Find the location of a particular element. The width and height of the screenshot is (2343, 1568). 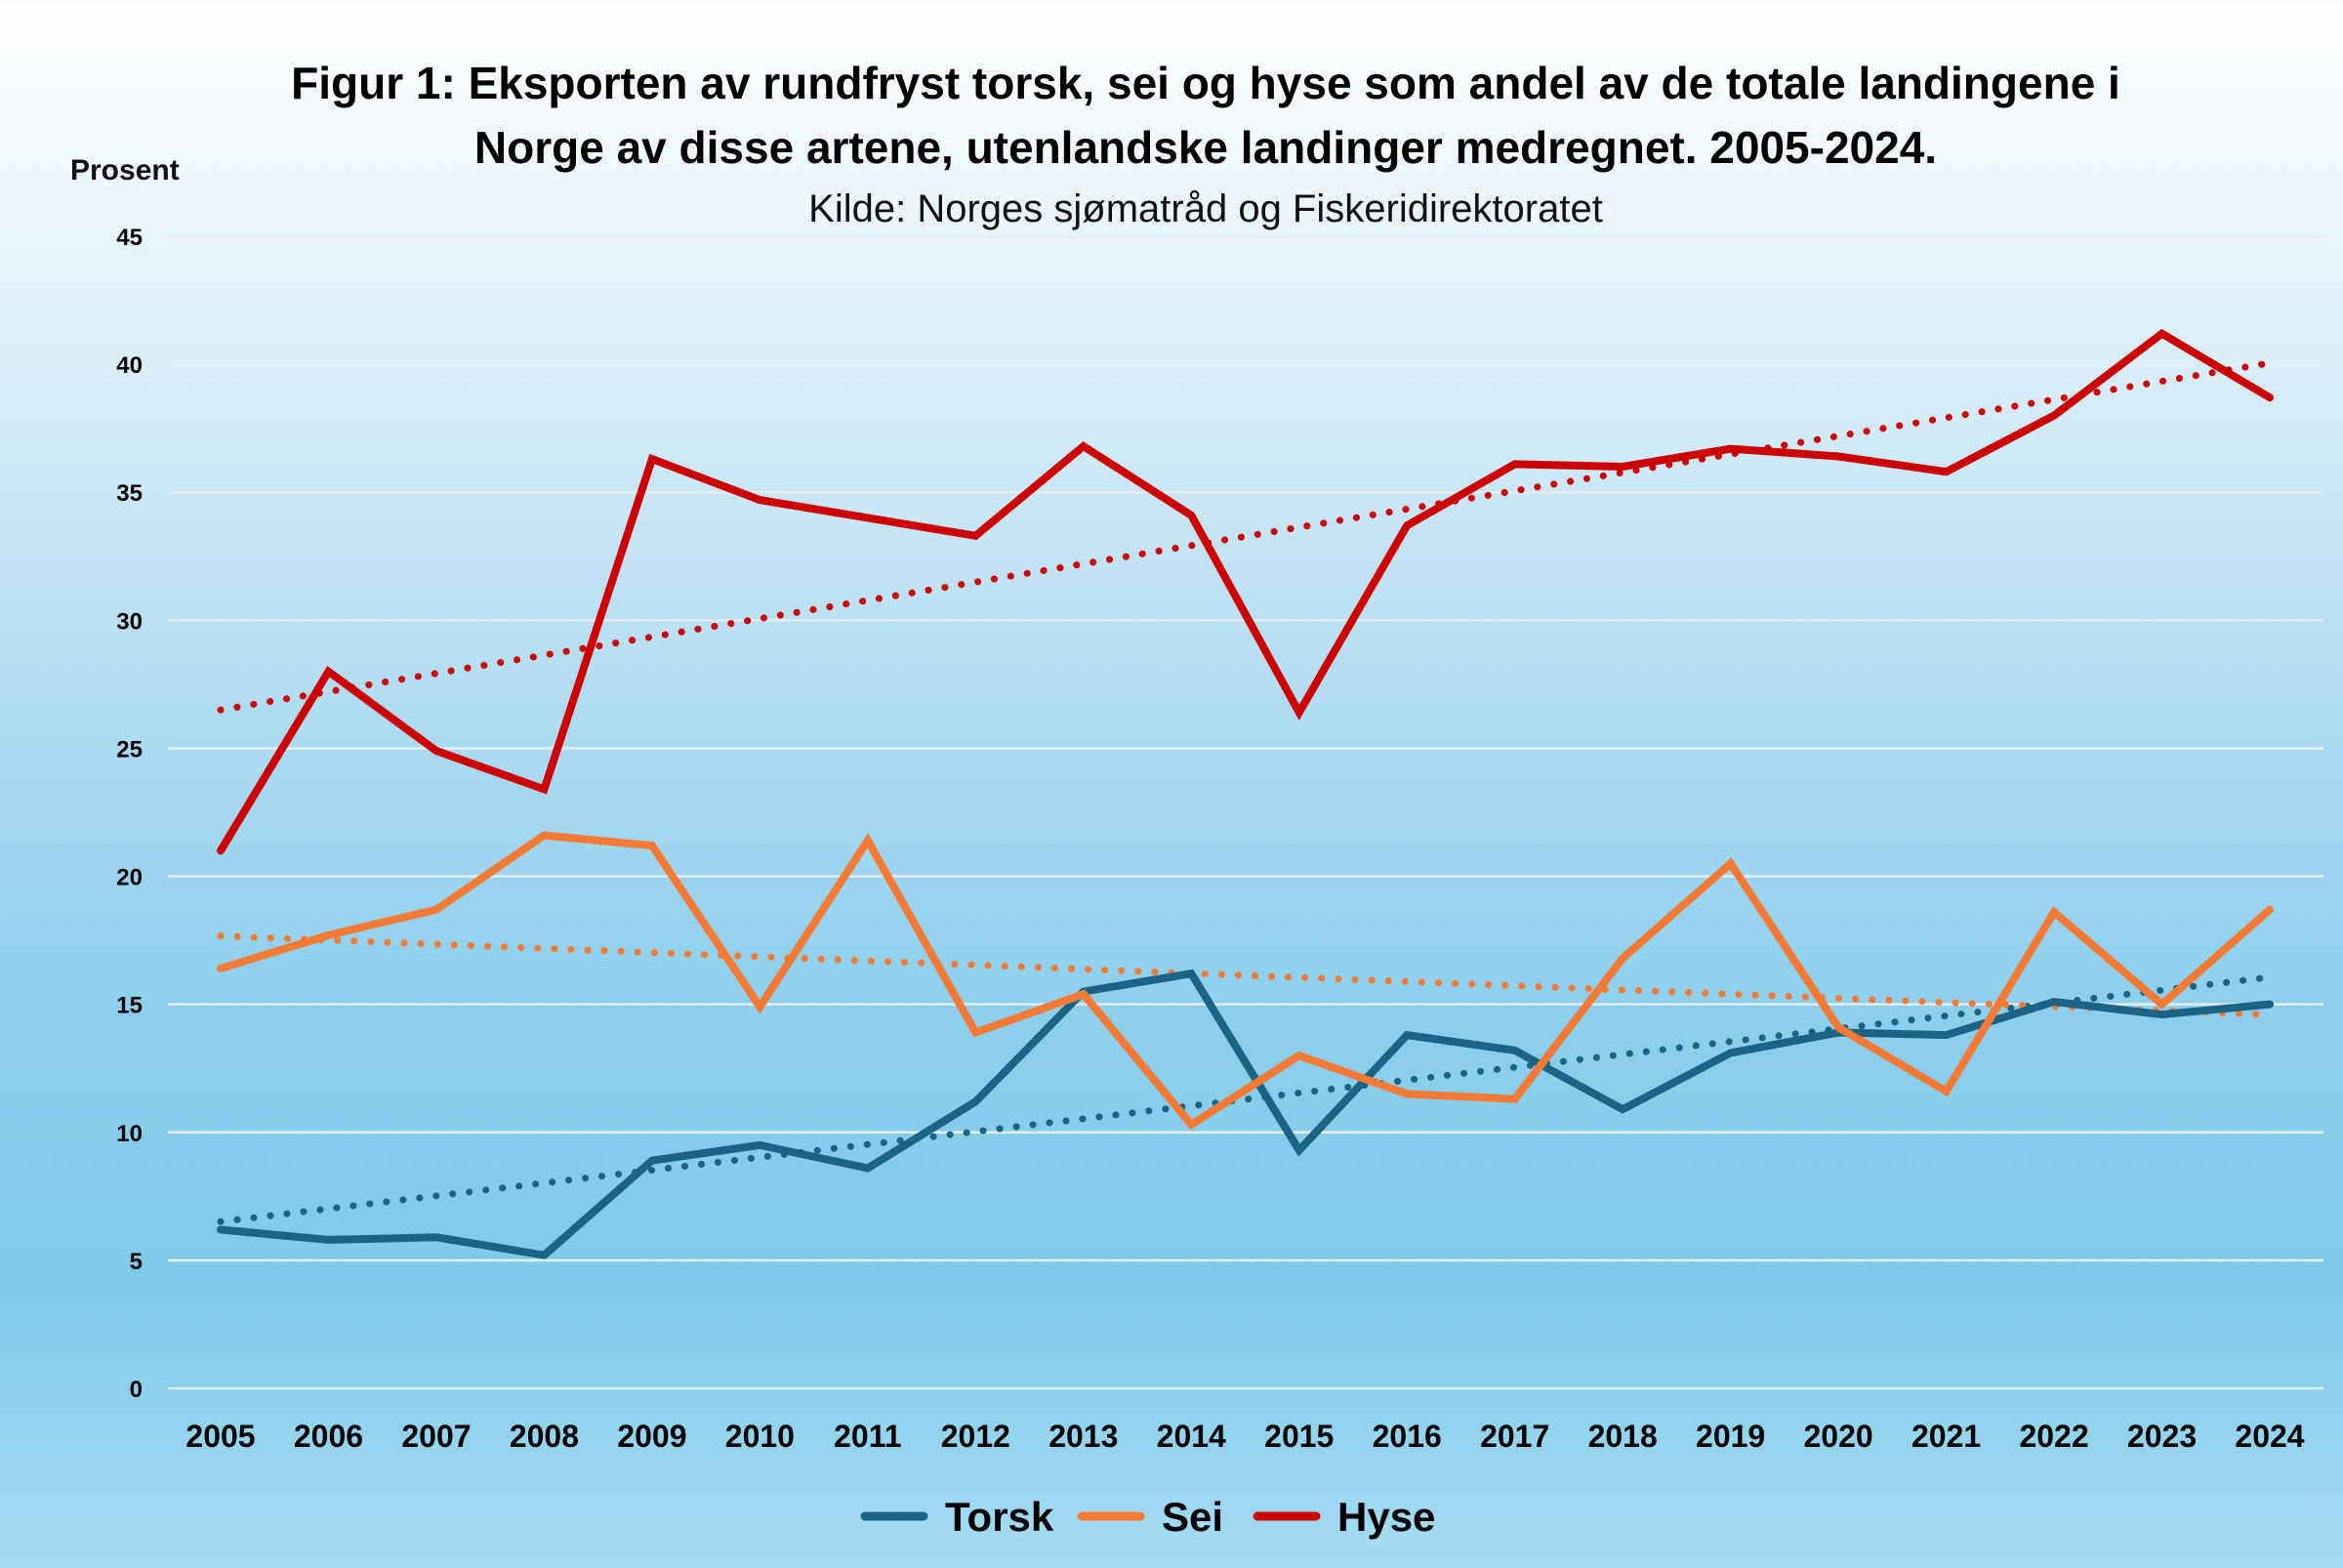

x-tick-label: 2009 is located at coordinates (651, 1437).